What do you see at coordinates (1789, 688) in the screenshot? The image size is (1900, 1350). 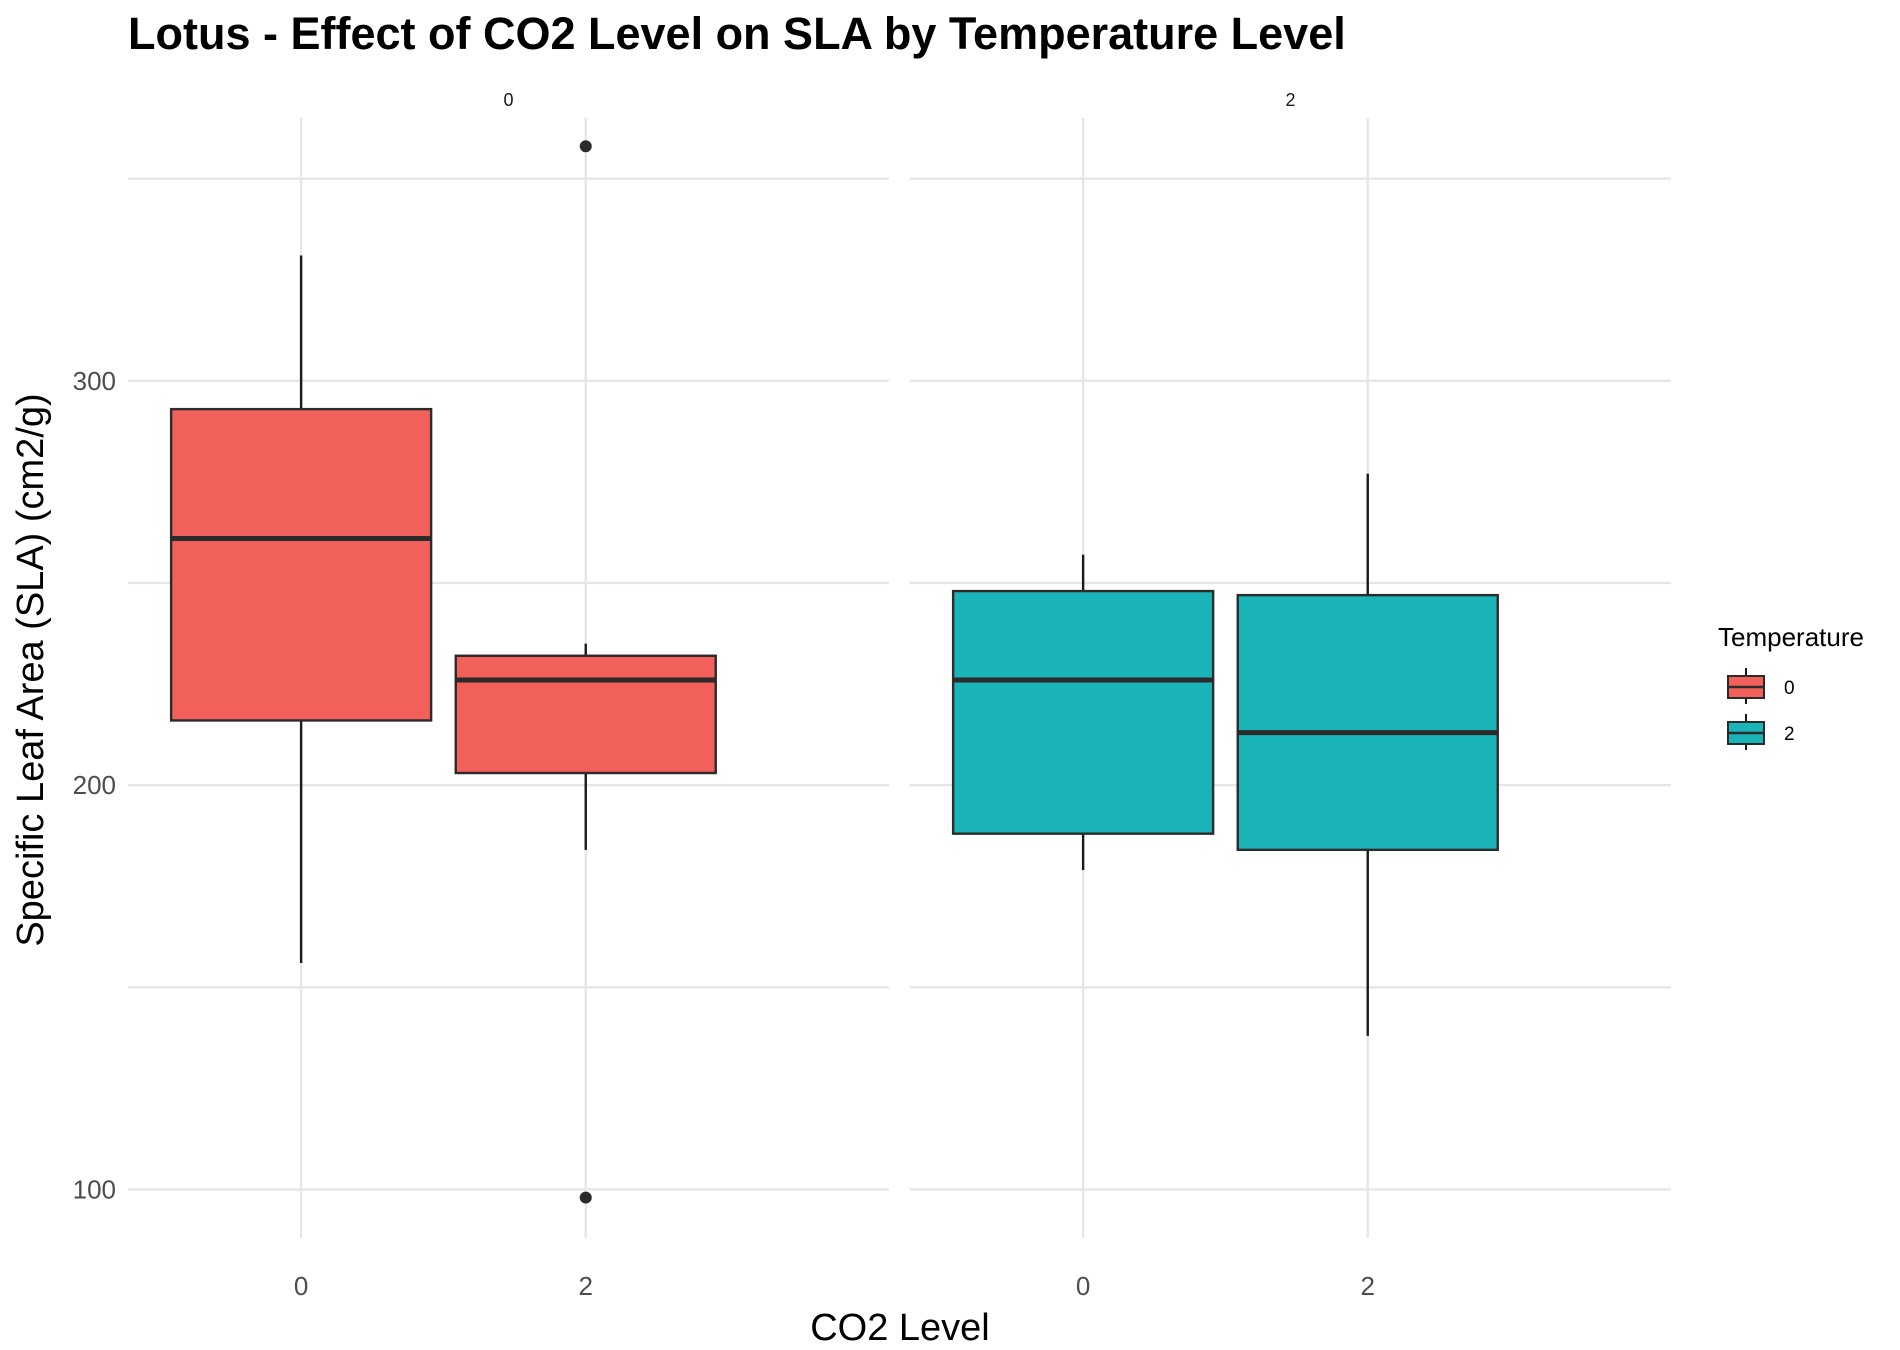 I see `legend-label: 0` at bounding box center [1789, 688].